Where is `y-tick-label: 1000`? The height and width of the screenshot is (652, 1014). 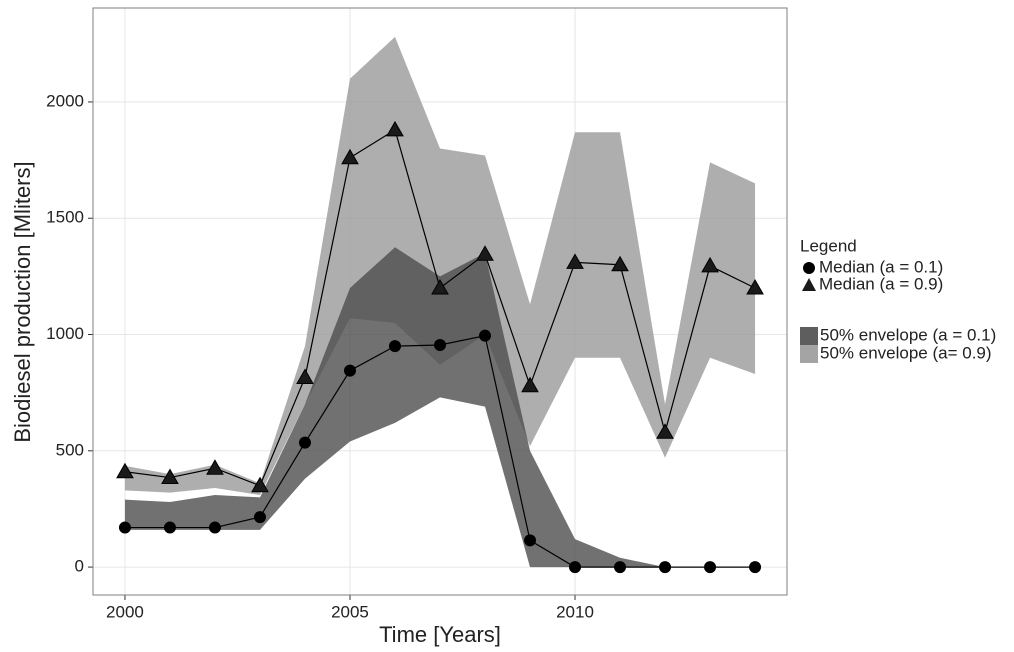 y-tick-label: 1000 is located at coordinates (65, 333).